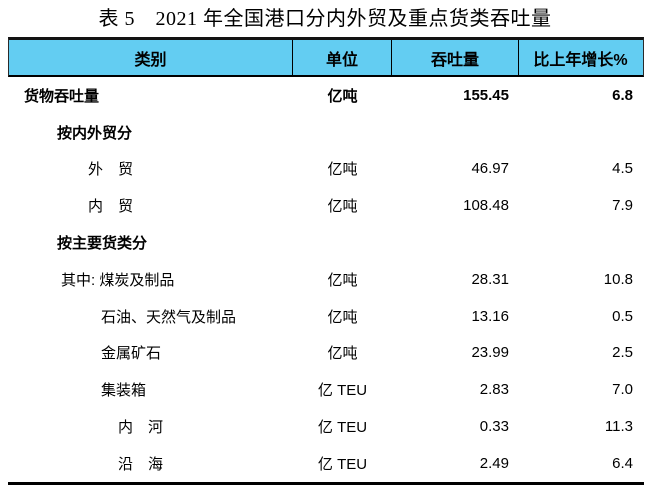 This screenshot has width=650, height=493. What do you see at coordinates (490, 316) in the screenshot?
I see `throughput-cell: 13.16` at bounding box center [490, 316].